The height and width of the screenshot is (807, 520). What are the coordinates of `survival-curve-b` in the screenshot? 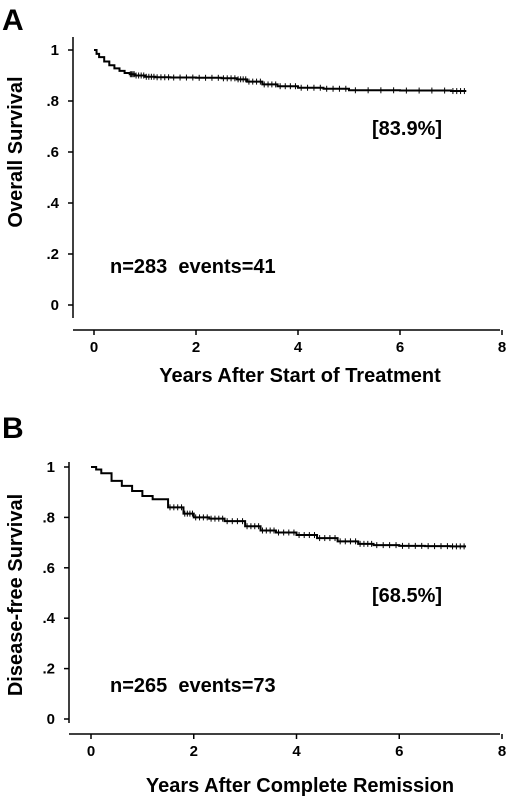 It's located at (279, 508).